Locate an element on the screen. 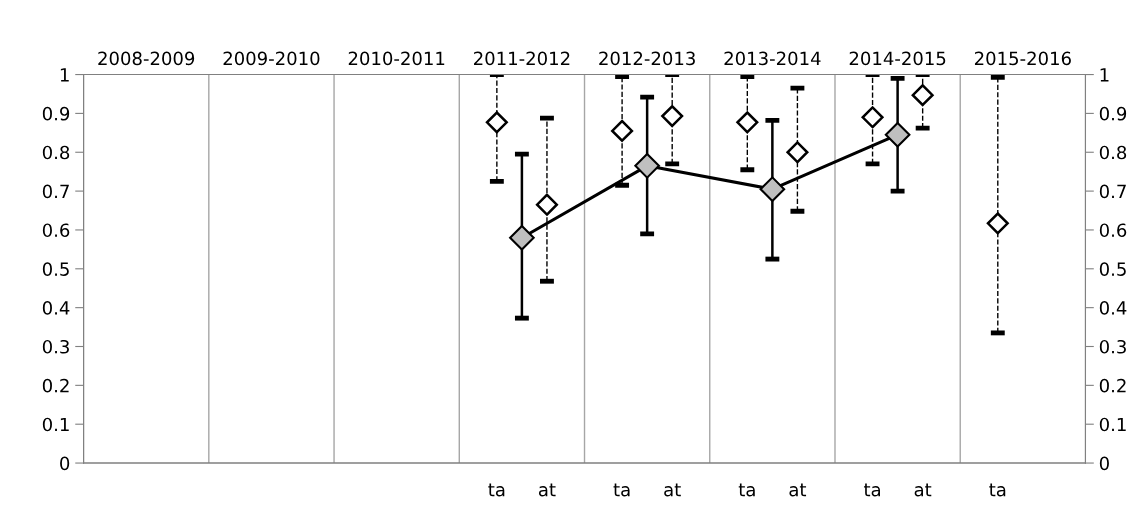 The height and width of the screenshot is (525, 1145). y-tick-label: 0.7 is located at coordinates (55, 191).